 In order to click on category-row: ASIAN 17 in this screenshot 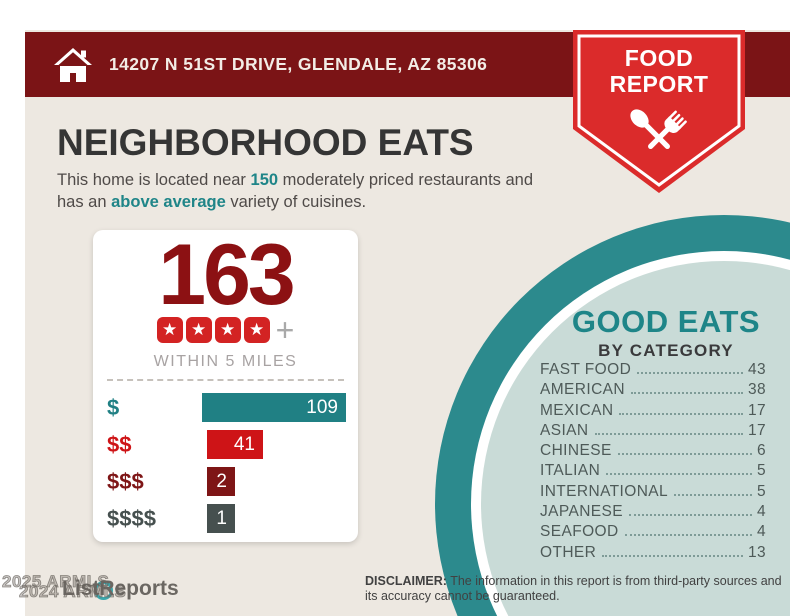, I will do `click(653, 432)`.